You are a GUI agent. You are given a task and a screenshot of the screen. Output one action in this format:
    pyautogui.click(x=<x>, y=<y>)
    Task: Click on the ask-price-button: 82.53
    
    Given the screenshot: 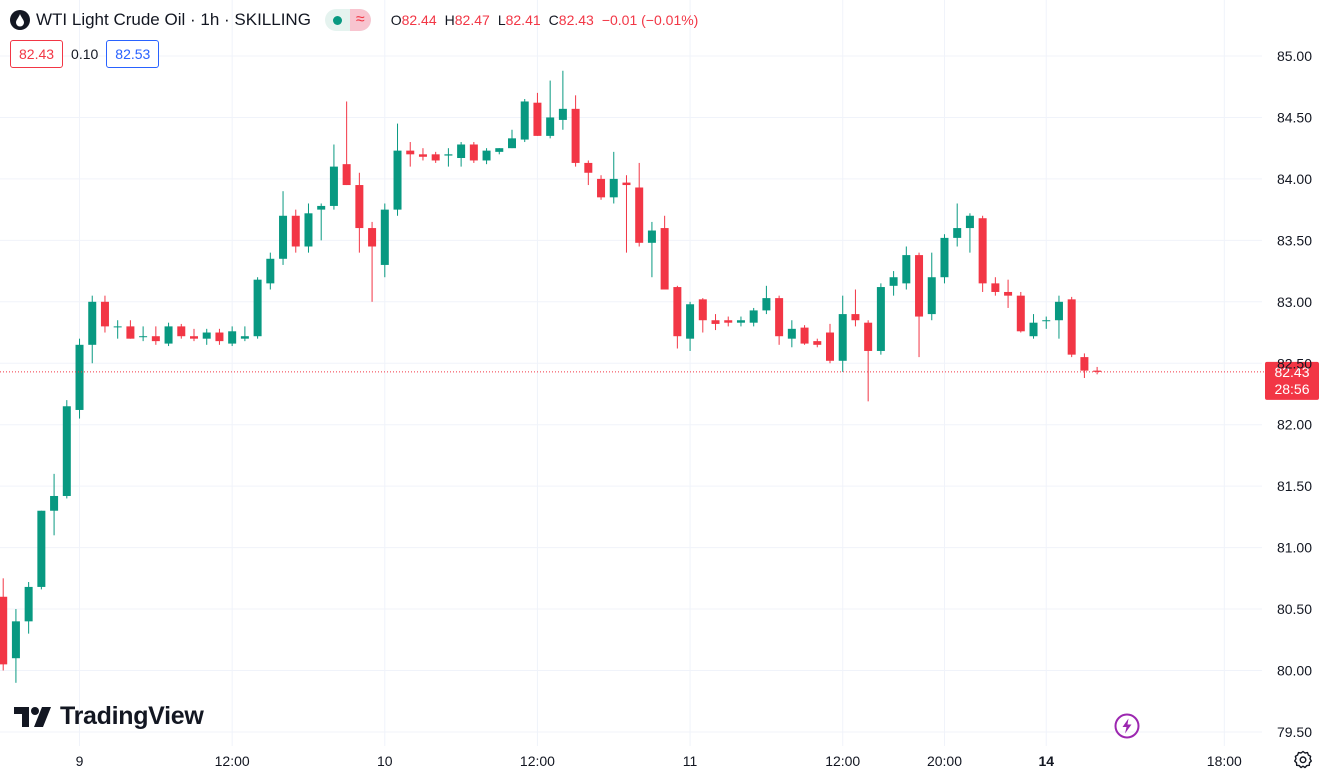 What is the action you would take?
    pyautogui.click(x=133, y=54)
    